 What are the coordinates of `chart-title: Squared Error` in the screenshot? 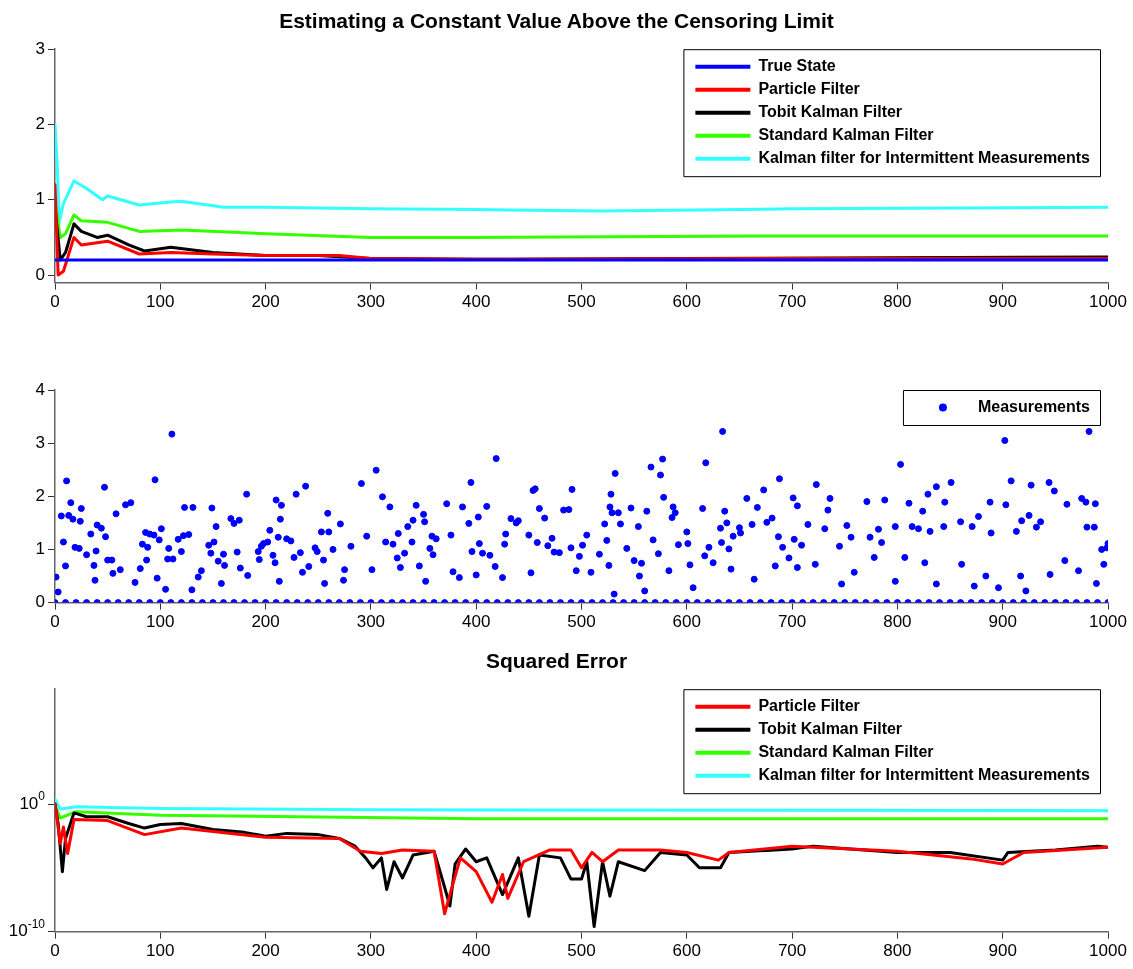 It's located at (556, 661).